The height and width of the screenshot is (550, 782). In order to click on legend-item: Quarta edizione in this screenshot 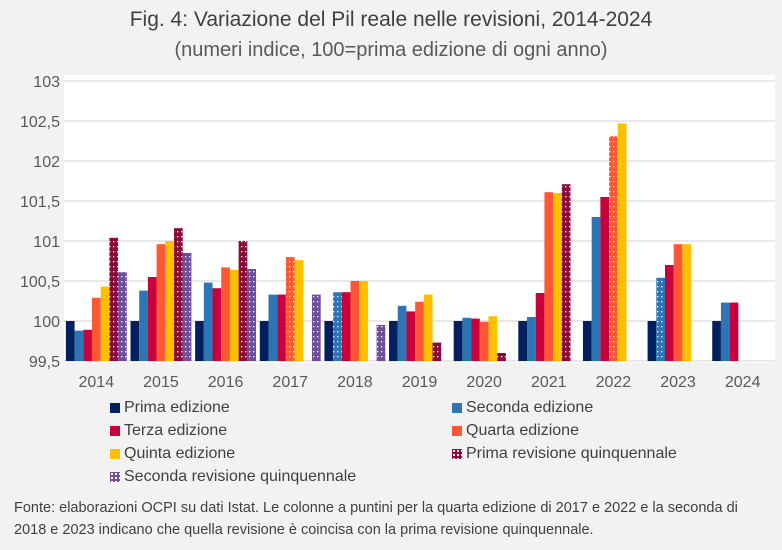, I will do `click(515, 431)`.